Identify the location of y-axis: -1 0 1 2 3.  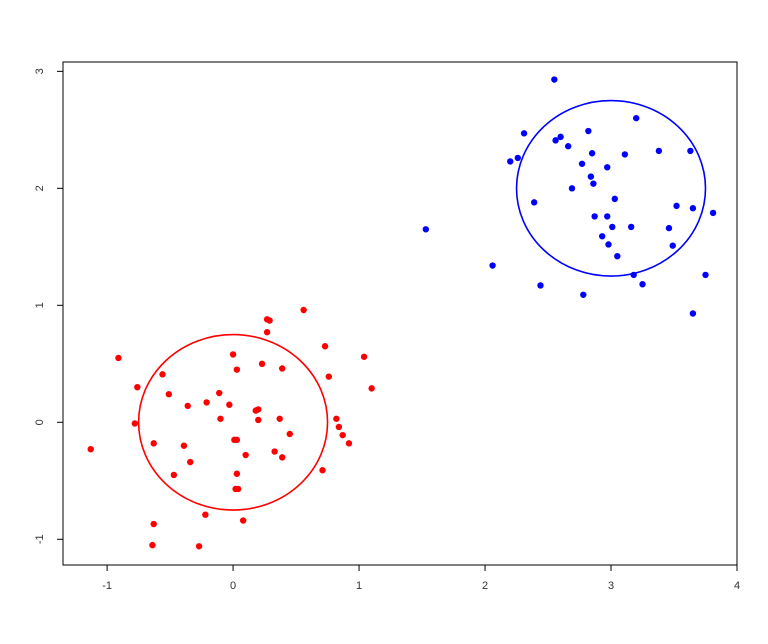
(48, 306).